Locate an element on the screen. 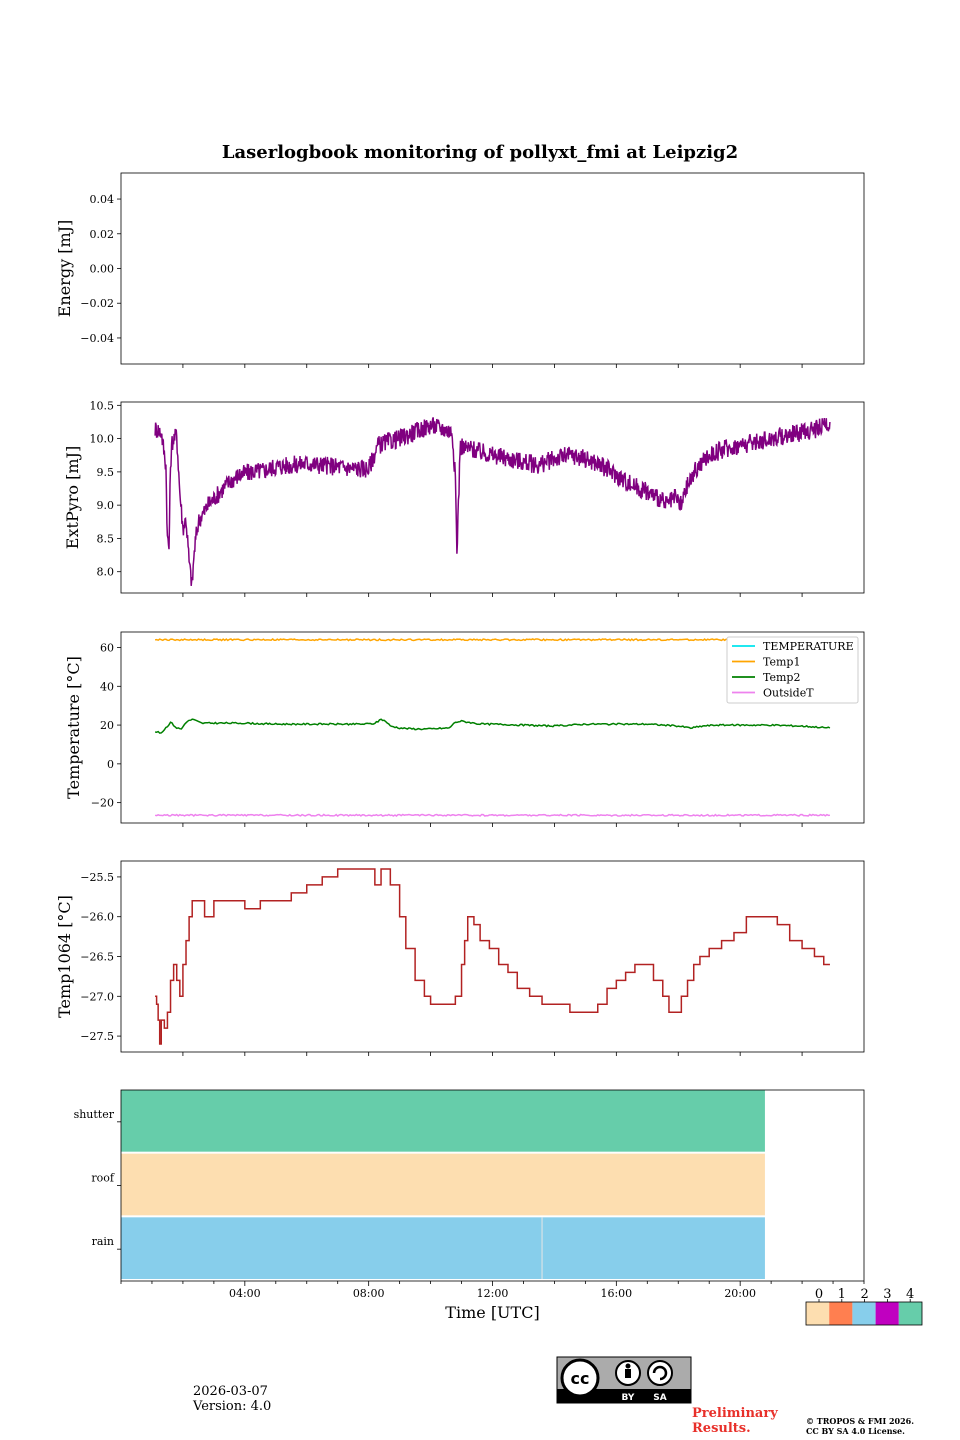 Image resolution: width=960 pixels, height=1440 pixels. copyright-line1: © TROPOS & FMI 2026. is located at coordinates (860, 1421).